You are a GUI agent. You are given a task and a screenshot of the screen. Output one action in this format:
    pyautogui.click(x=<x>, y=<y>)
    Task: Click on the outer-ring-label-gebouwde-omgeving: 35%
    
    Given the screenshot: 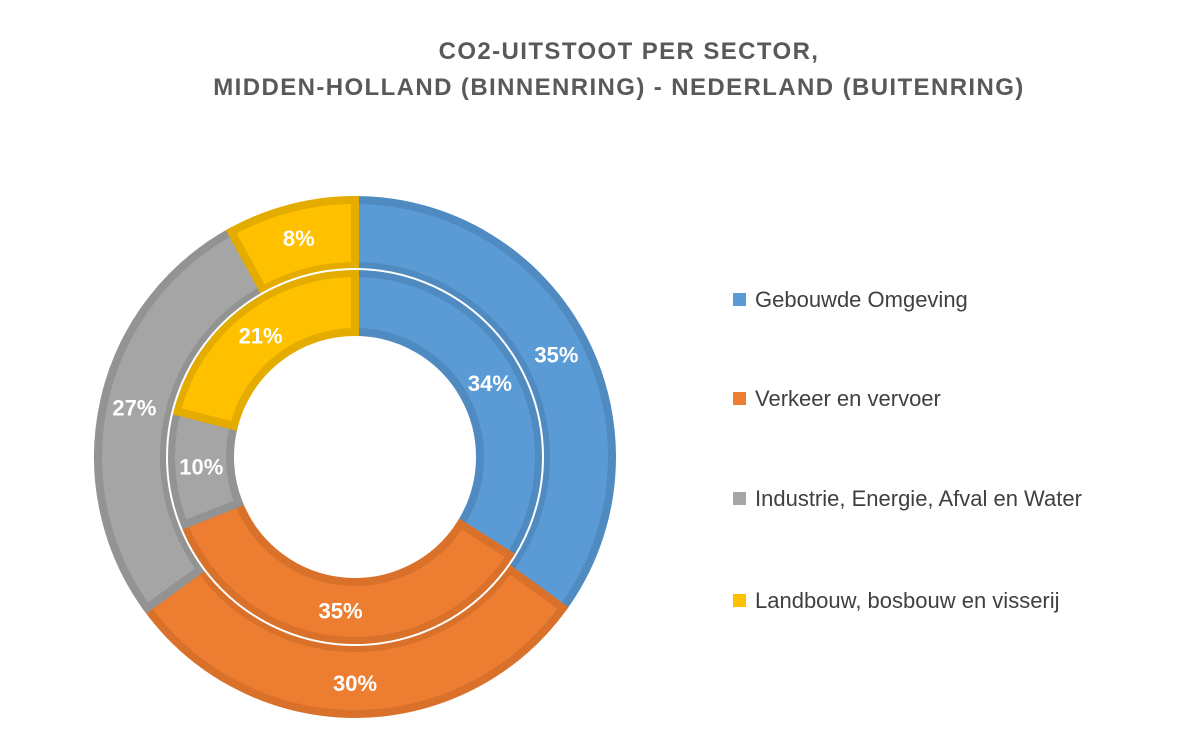 What is the action you would take?
    pyautogui.click(x=556, y=354)
    